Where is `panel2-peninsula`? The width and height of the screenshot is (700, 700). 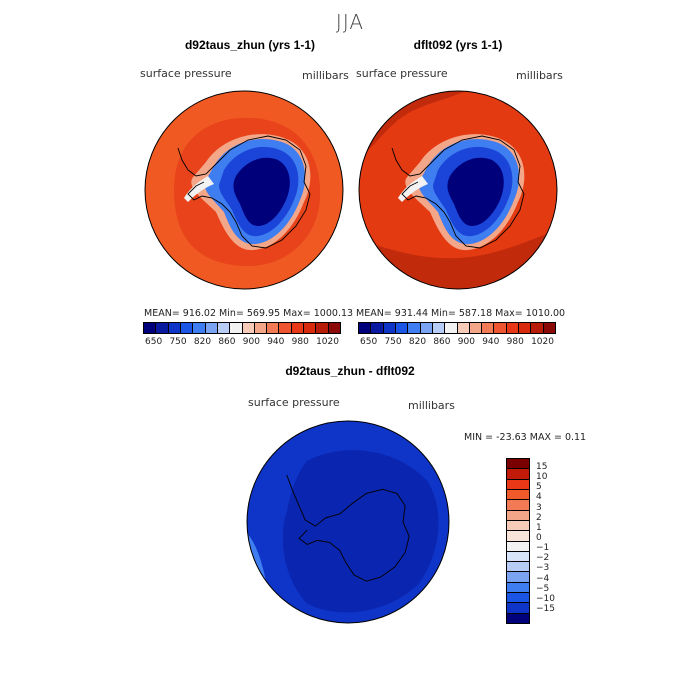 panel2-peninsula is located at coordinates (413, 189).